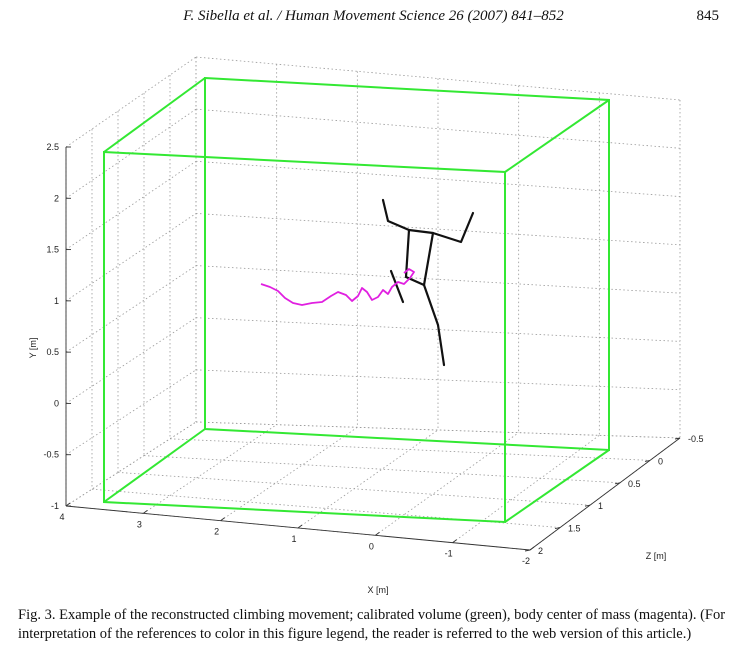  Describe the element at coordinates (61, 517) in the screenshot. I see `x-tick-label: 4` at that location.